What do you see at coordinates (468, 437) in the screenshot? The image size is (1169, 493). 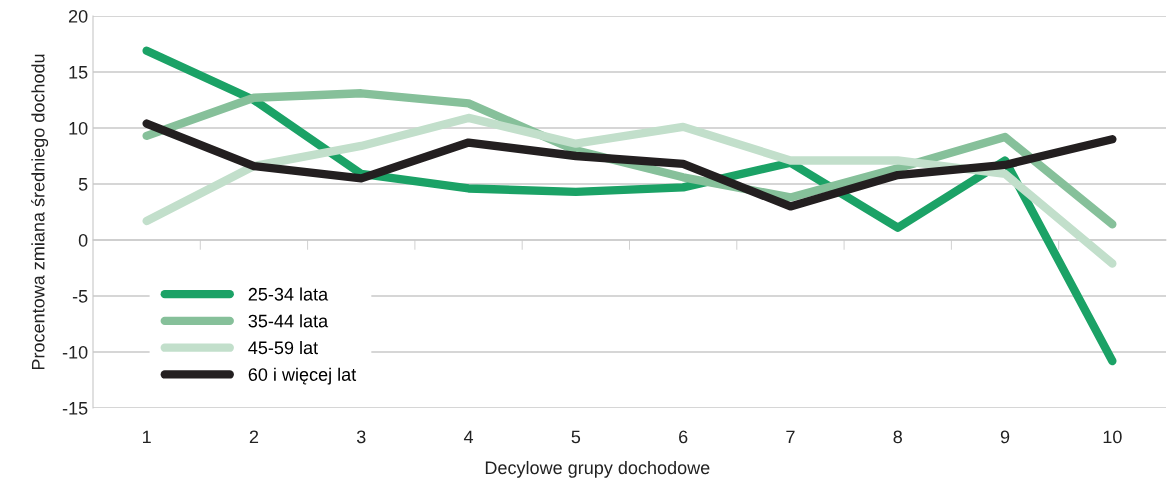 I see `x-tick-label: 4` at bounding box center [468, 437].